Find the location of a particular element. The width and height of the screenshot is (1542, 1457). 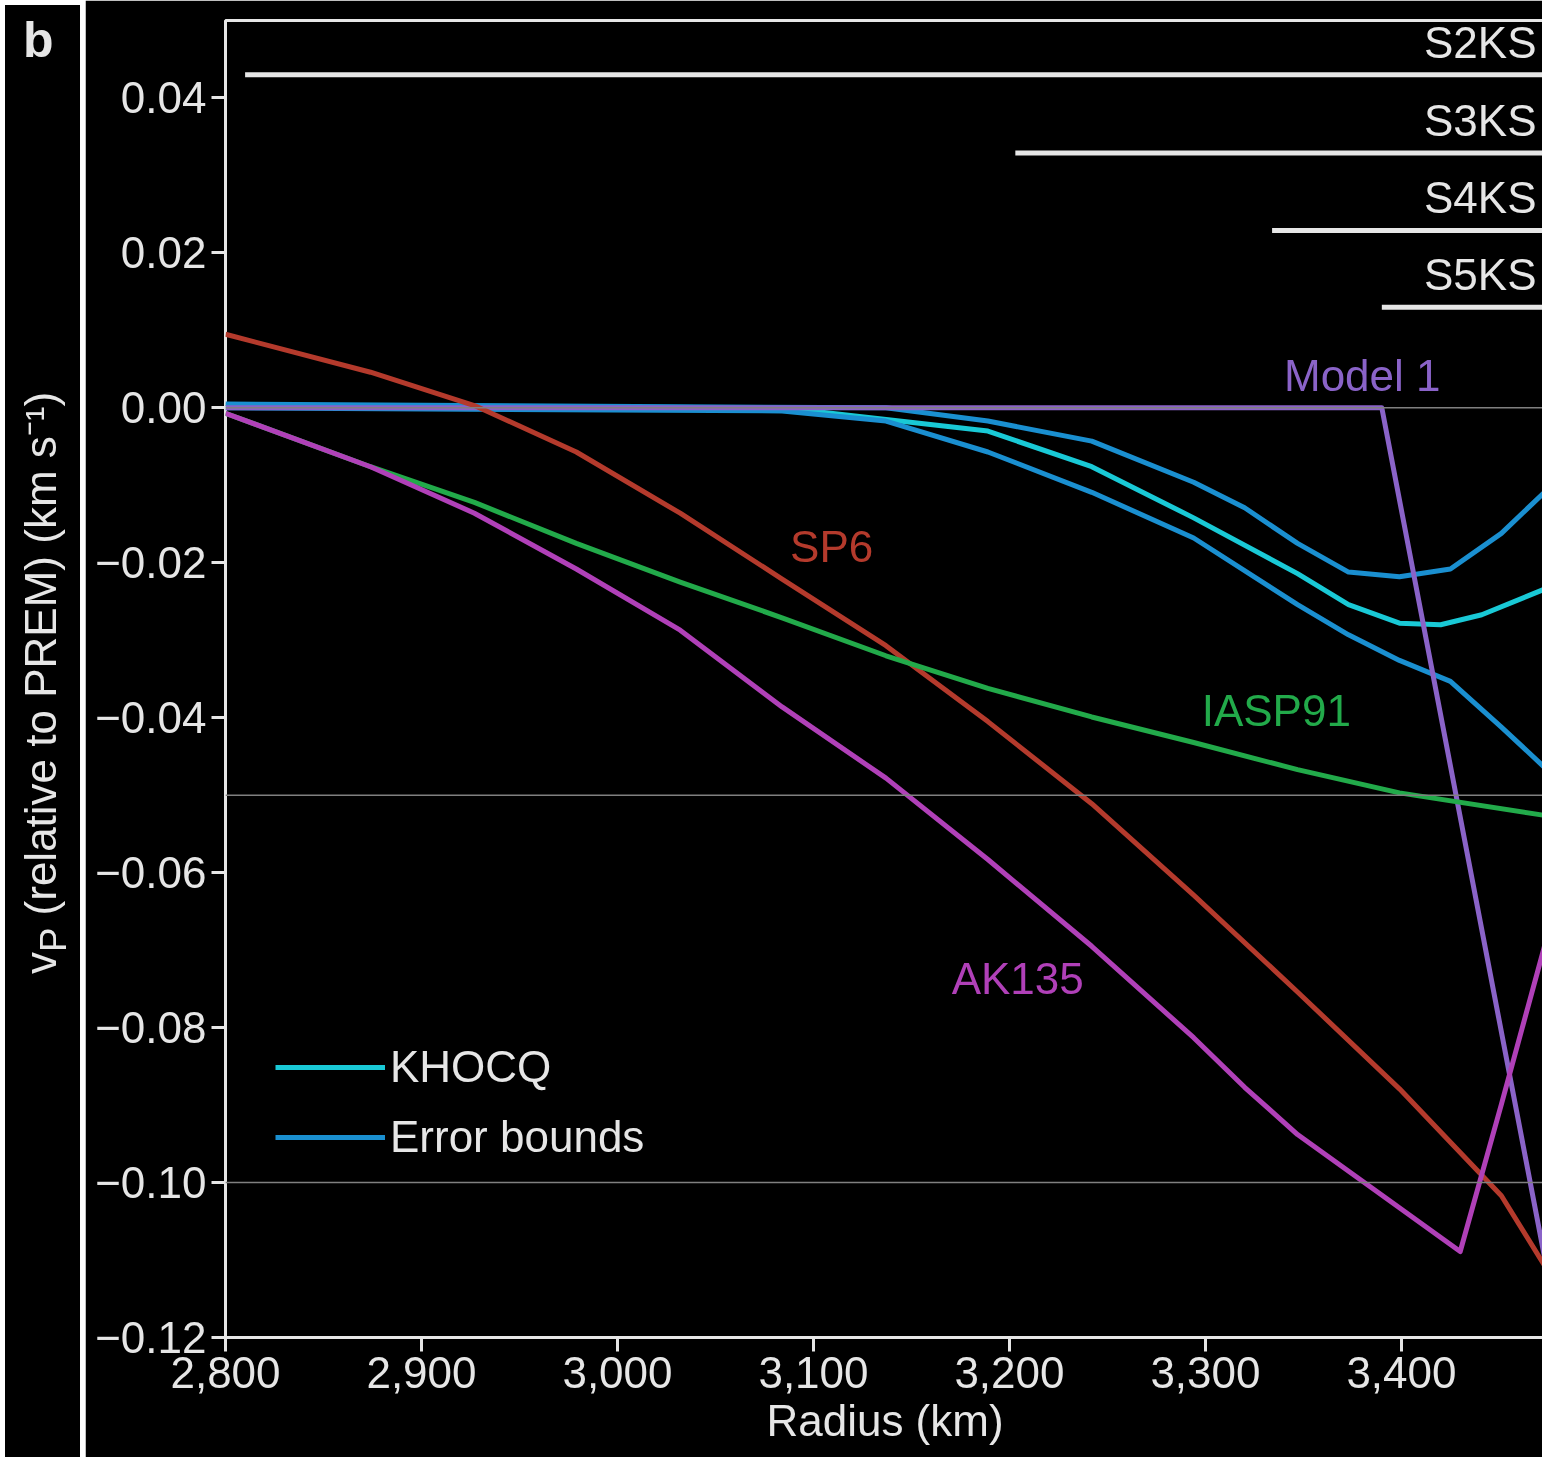

x-tick-label: 3,400 is located at coordinates (1401, 1372).